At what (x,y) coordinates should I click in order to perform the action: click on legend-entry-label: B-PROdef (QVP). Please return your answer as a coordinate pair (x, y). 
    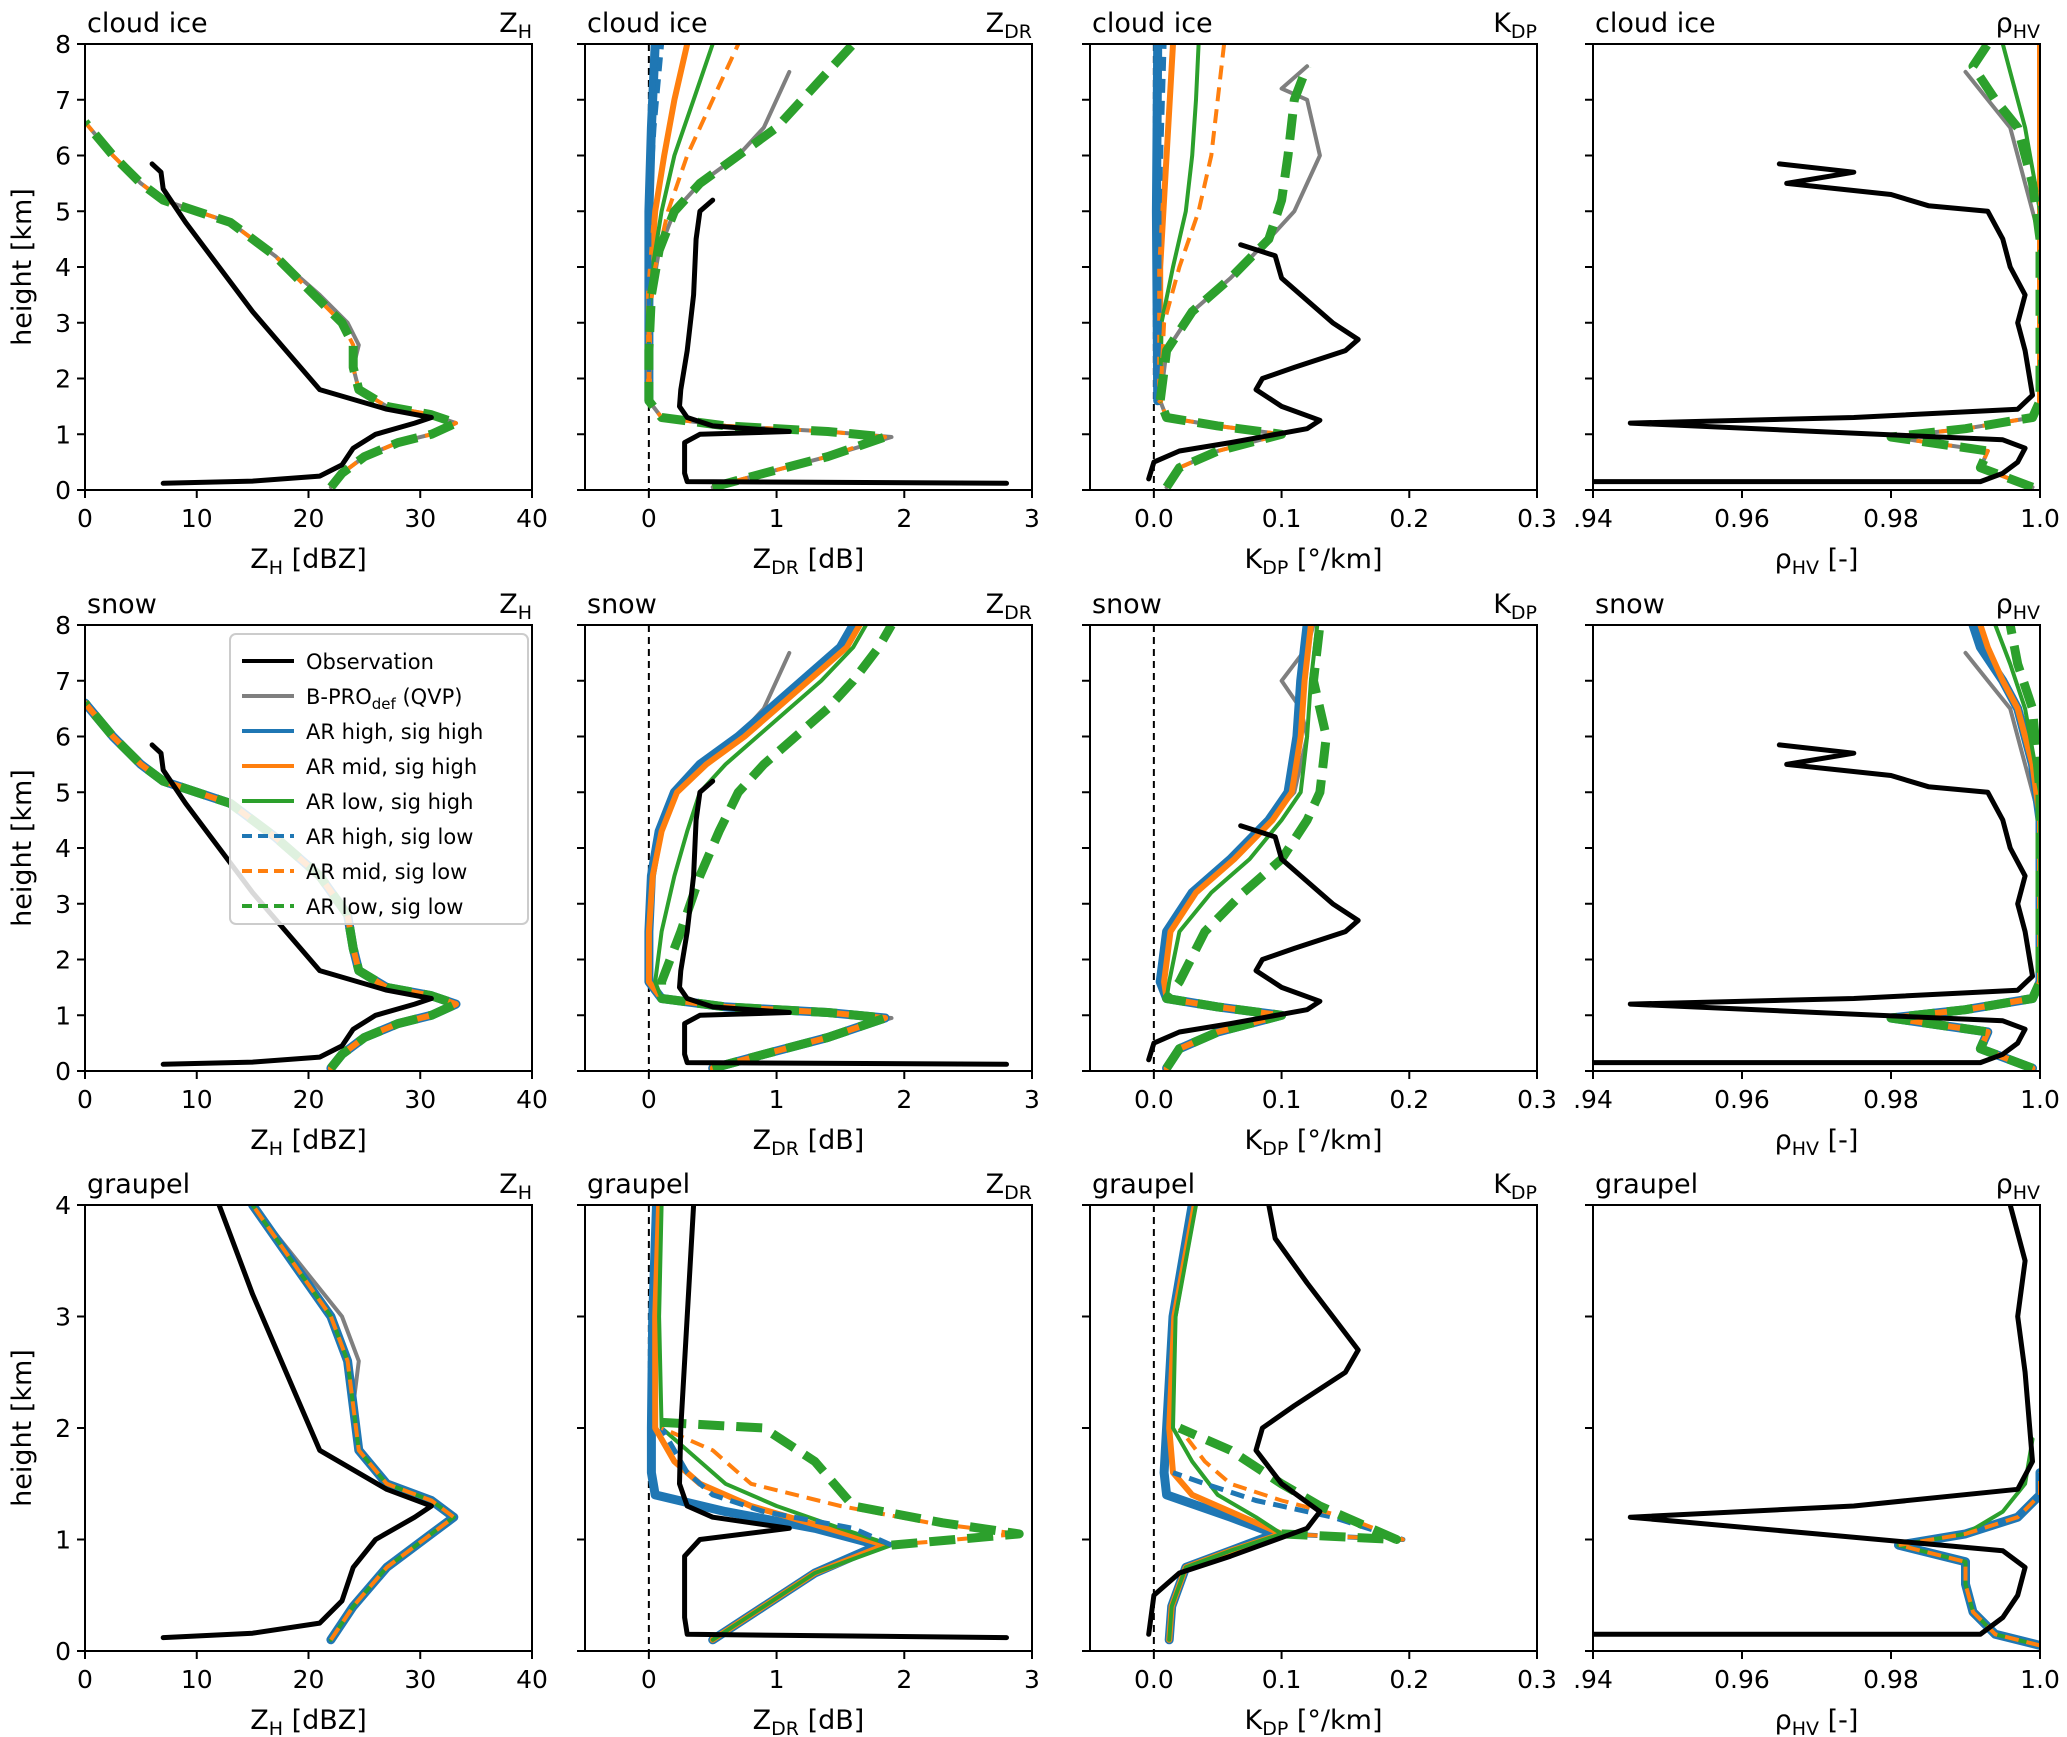
    Looking at the image, I should click on (384, 699).